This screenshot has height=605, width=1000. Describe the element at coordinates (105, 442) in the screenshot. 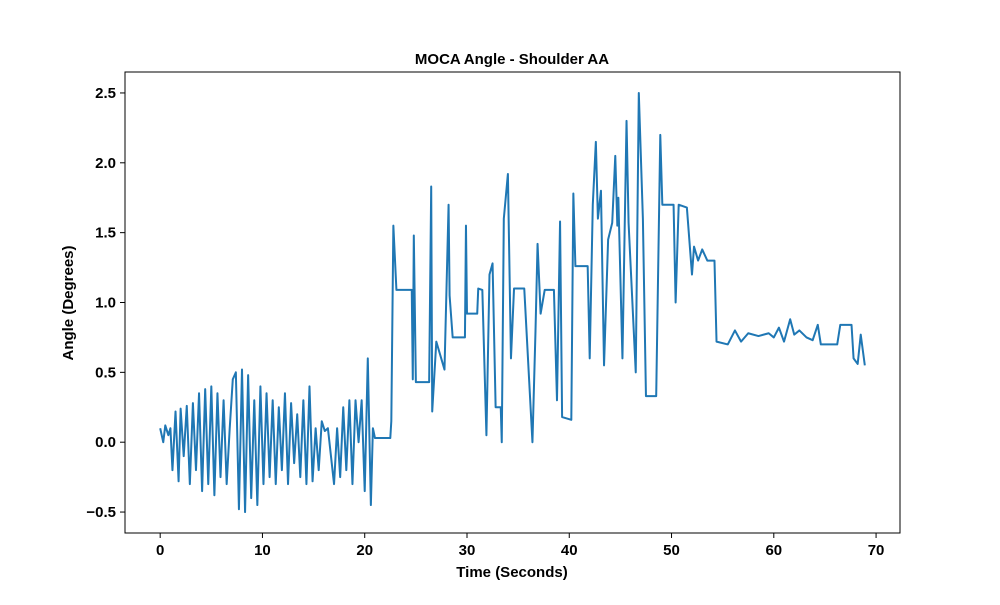

I see `y-tick-label: 0.0` at that location.